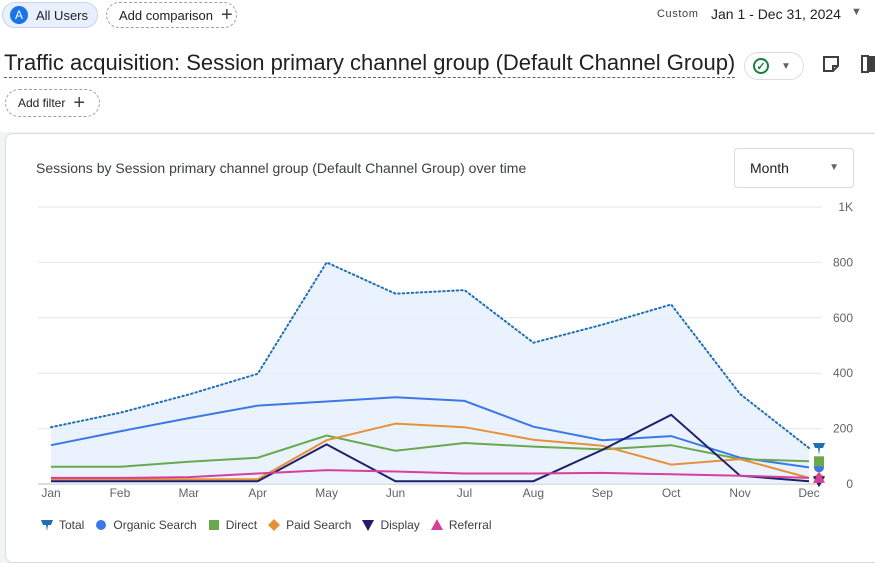  Describe the element at coordinates (809, 448) in the screenshot. I see `data-point-total-dec` at that location.